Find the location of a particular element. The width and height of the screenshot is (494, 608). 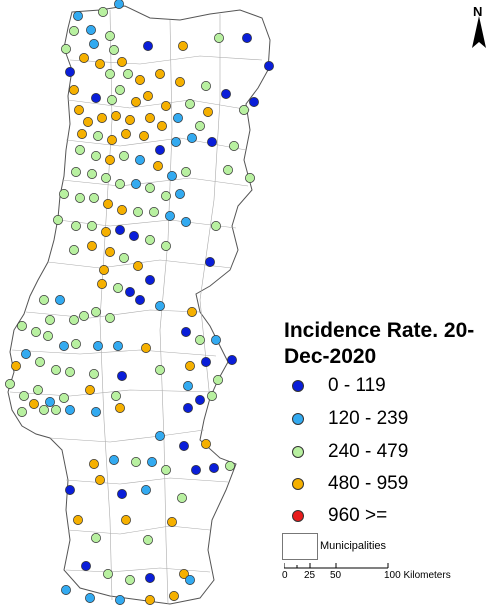

north-arrow-icon is located at coordinates (479, 32).